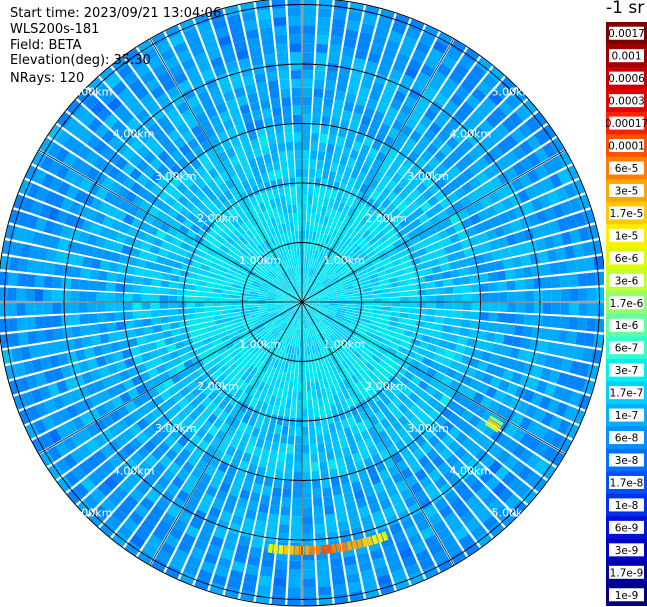  I want to click on colorbar-label: 0.0001, so click(626, 147).